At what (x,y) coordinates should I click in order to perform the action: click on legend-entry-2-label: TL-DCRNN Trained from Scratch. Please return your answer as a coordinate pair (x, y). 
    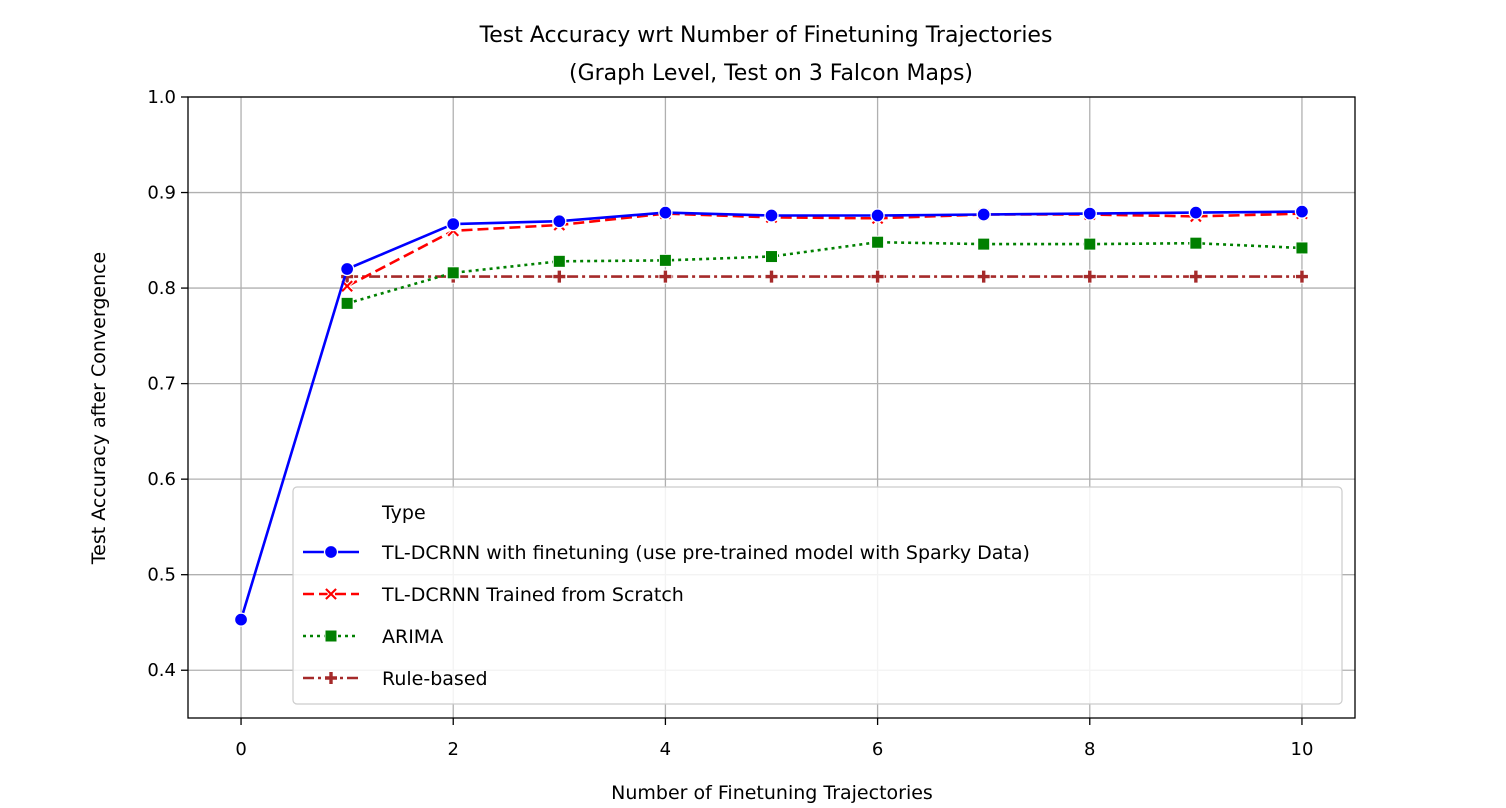
    Looking at the image, I should click on (532, 595).